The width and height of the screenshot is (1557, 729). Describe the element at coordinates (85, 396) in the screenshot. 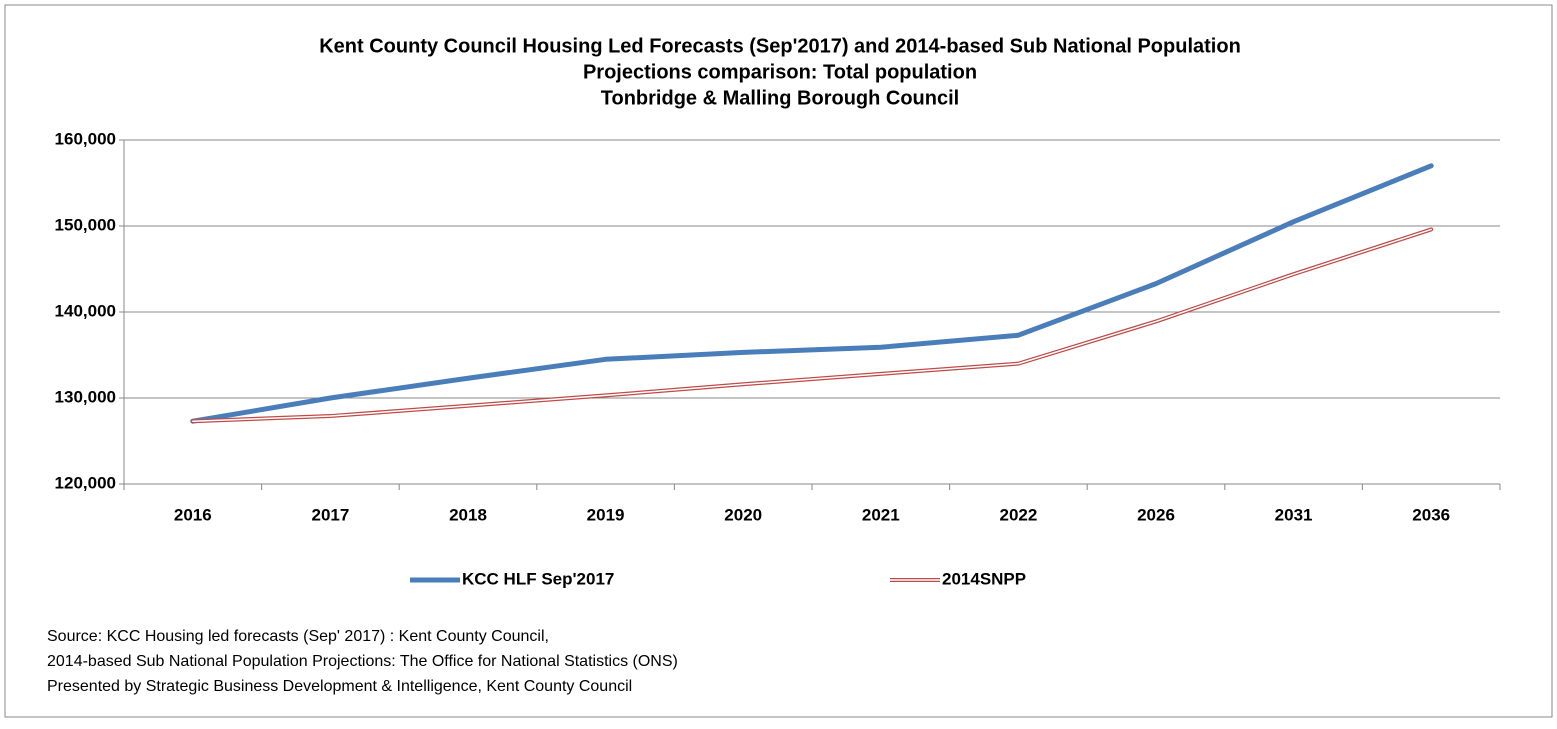

I see `y-tick-label: 130,000` at that location.